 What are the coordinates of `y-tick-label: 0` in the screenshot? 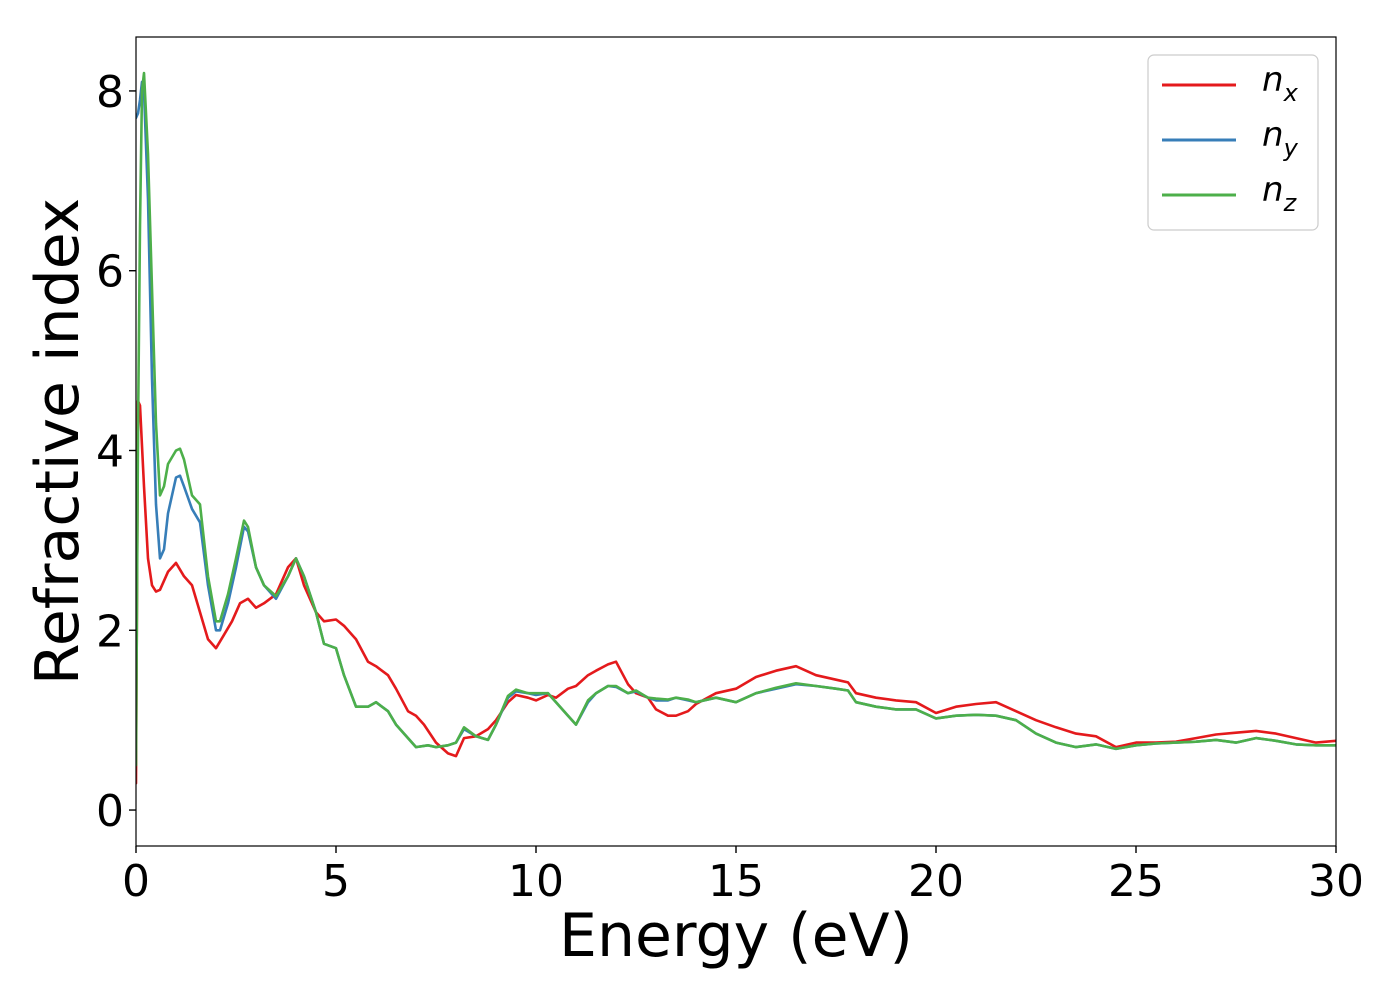 It's located at (110, 811).